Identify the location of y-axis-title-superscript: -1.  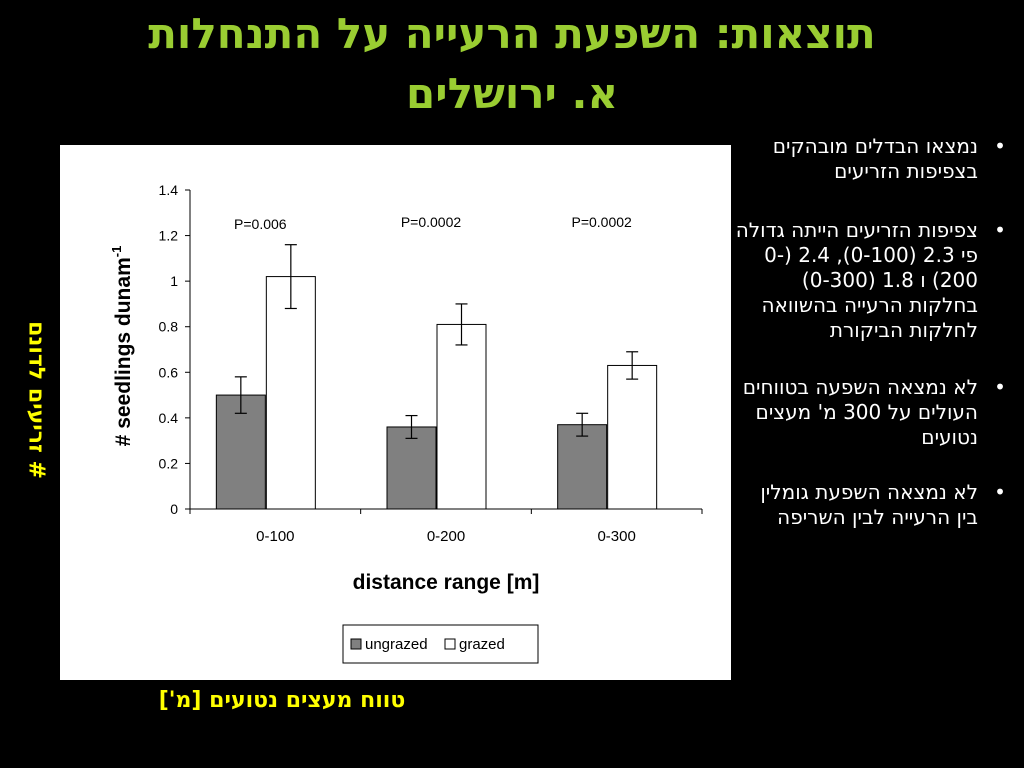
(116, 252).